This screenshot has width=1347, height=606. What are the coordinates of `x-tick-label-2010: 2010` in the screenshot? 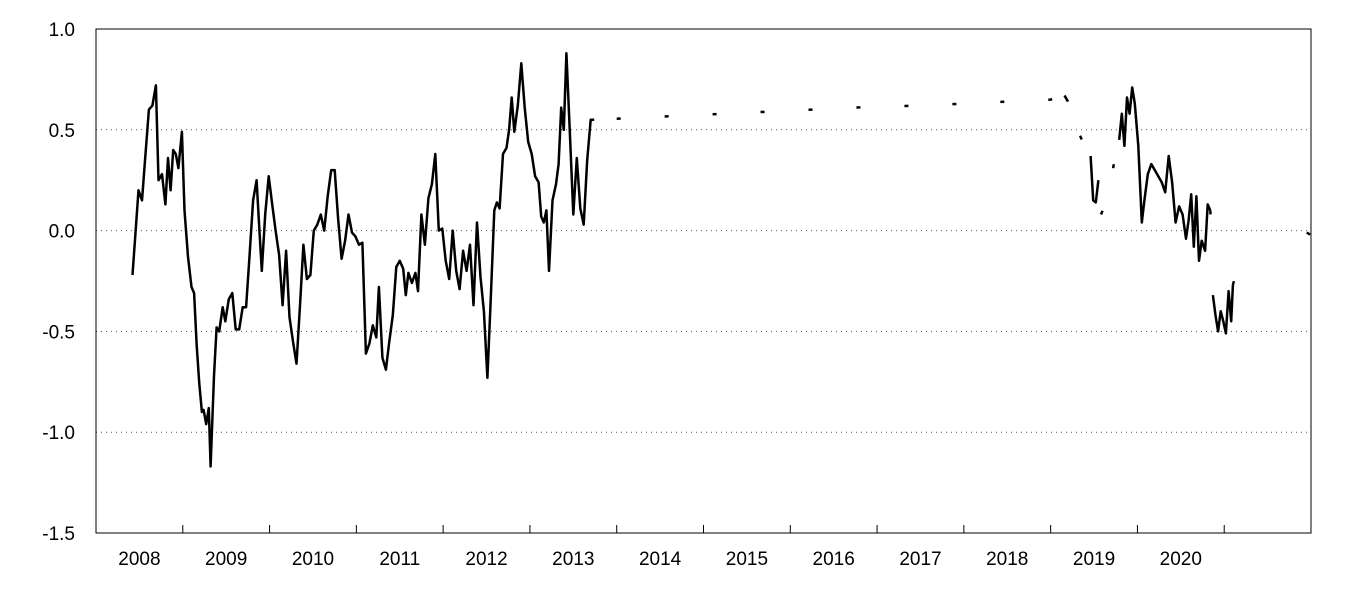 It's located at (313, 559).